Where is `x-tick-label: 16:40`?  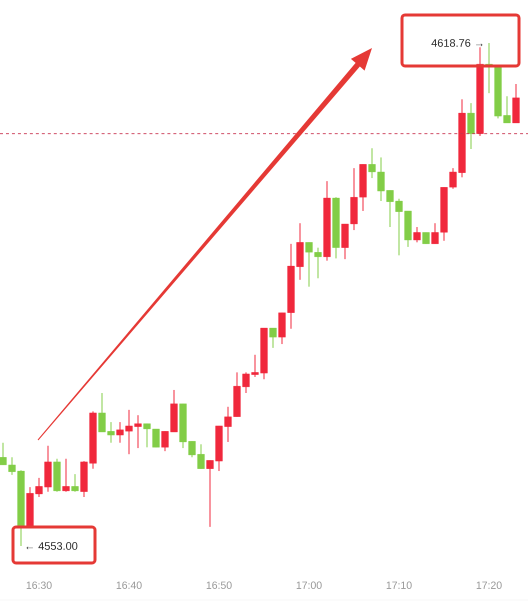
x-tick-label: 16:40 is located at coordinates (129, 585).